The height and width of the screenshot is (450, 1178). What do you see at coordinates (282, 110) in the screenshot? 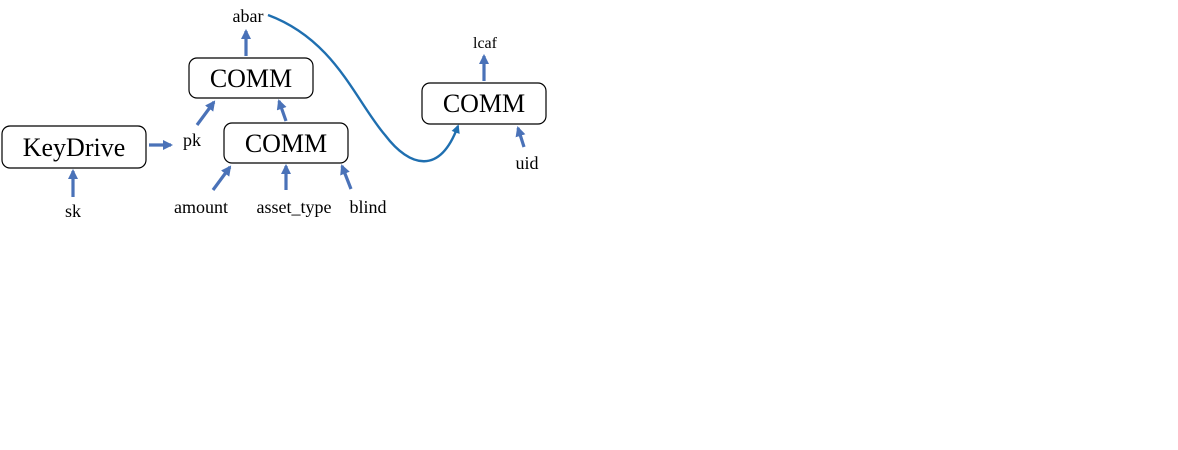
I see `arrow-comm-mid-to-comm-top` at bounding box center [282, 110].